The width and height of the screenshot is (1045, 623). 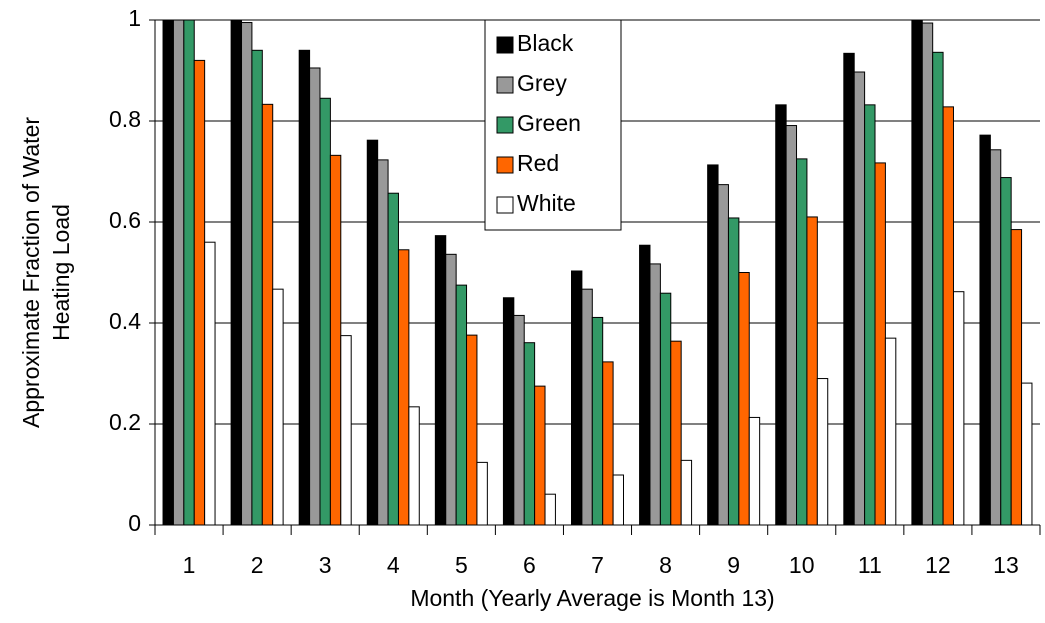 What do you see at coordinates (189, 565) in the screenshot?
I see `x-tick-label: 1` at bounding box center [189, 565].